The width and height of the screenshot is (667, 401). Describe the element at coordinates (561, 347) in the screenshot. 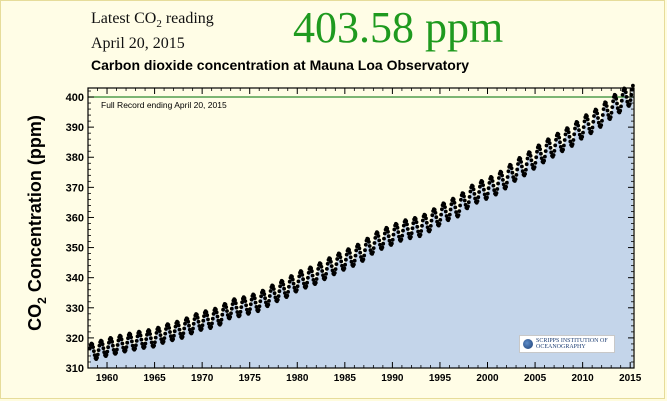

I see `logo-line-2: OCEANOGRAPHY` at that location.